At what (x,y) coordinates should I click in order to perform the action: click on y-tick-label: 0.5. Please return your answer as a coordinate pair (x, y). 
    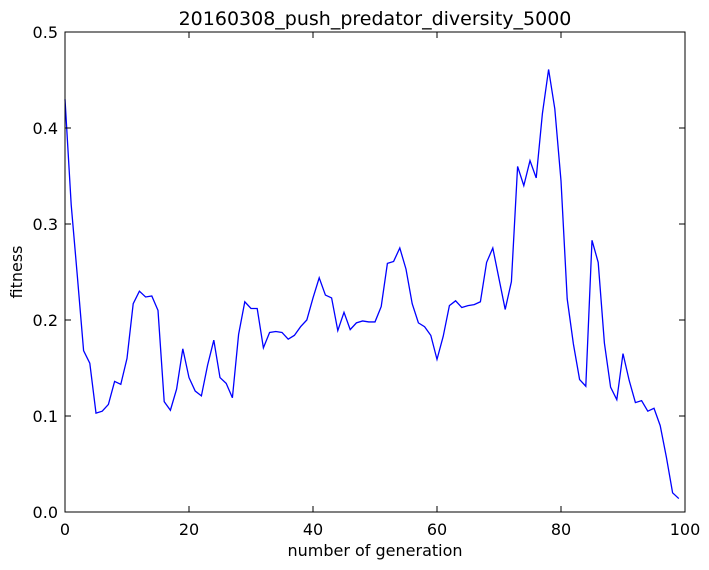
    Looking at the image, I should click on (45, 32).